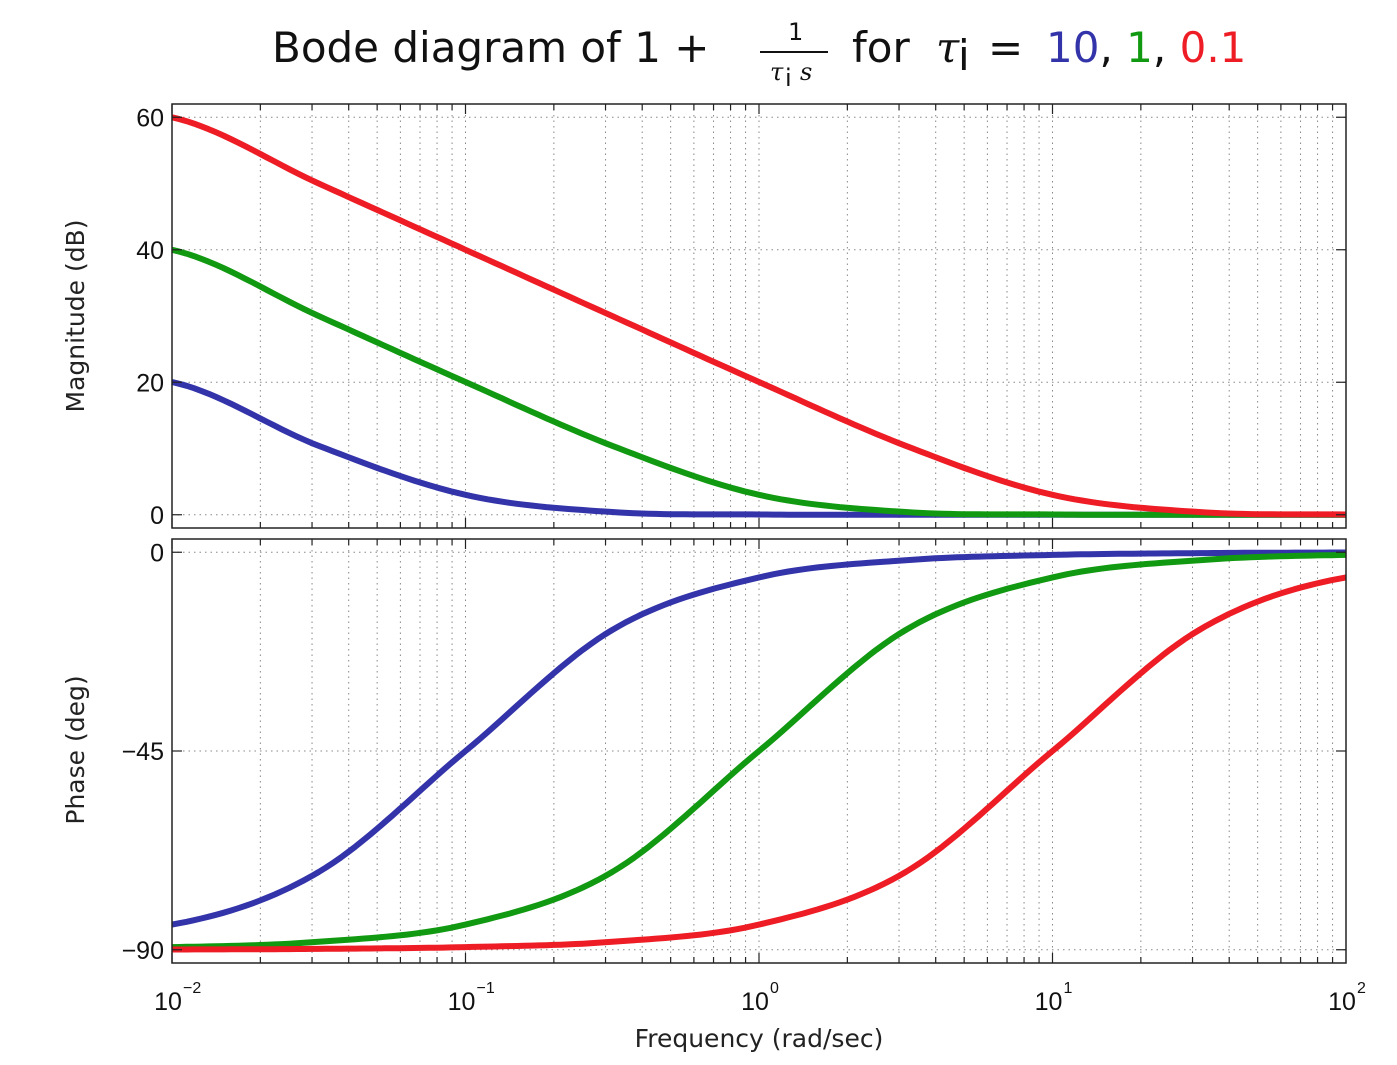  I want to click on title-fraction-sub: i, so click(788, 78).